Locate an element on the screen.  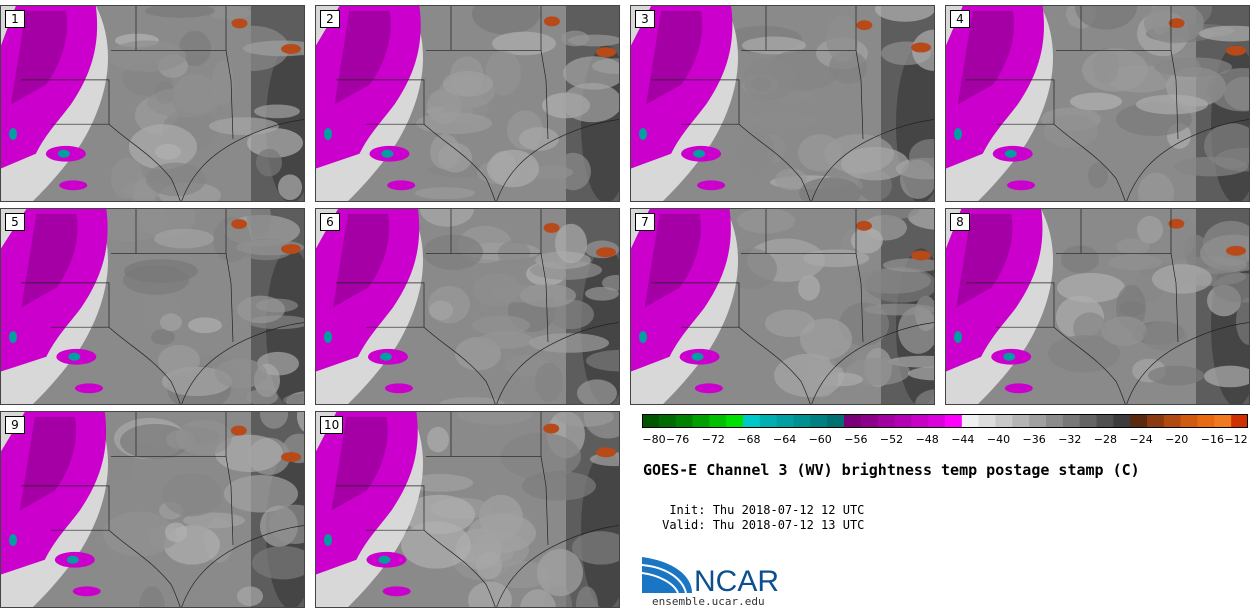
valid-time: Valid: Thu 2018-07-12 13 UTC is located at coordinates (753, 518).